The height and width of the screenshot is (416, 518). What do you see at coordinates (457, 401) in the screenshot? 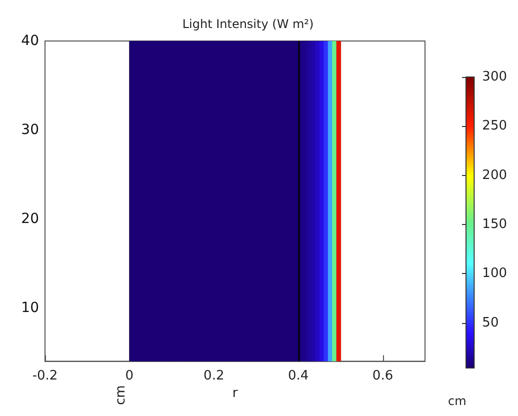
I see `text: cm` at bounding box center [457, 401].